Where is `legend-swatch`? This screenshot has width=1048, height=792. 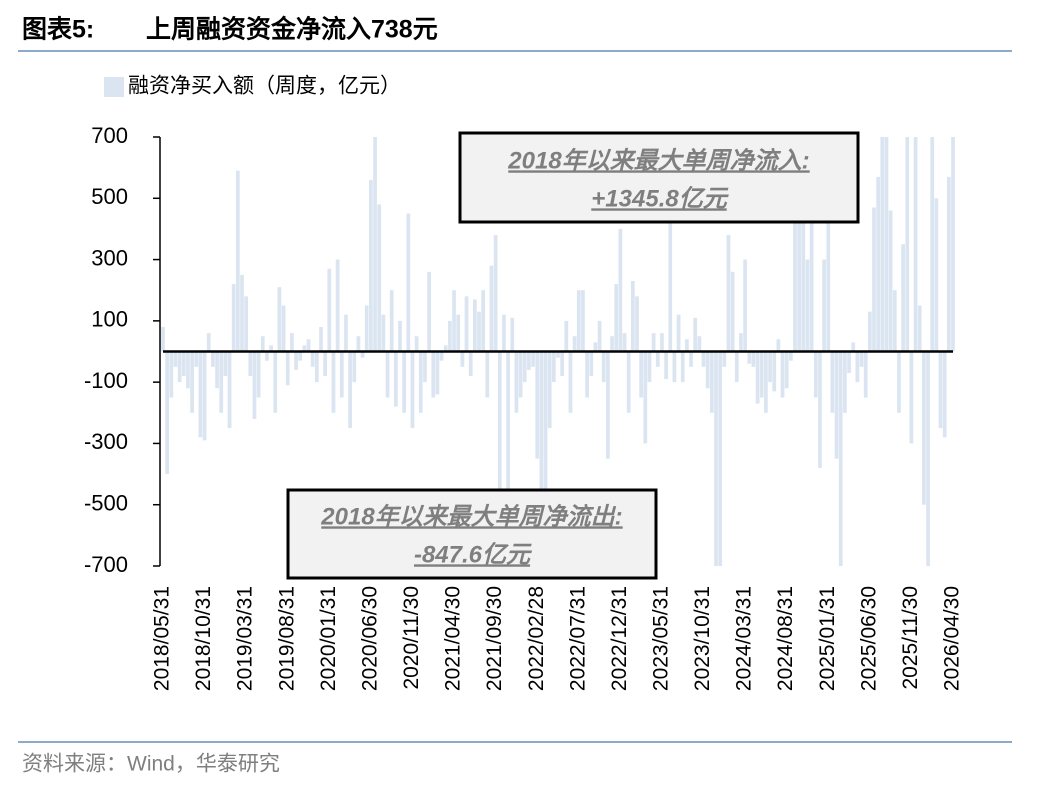
legend-swatch is located at coordinates (114, 87).